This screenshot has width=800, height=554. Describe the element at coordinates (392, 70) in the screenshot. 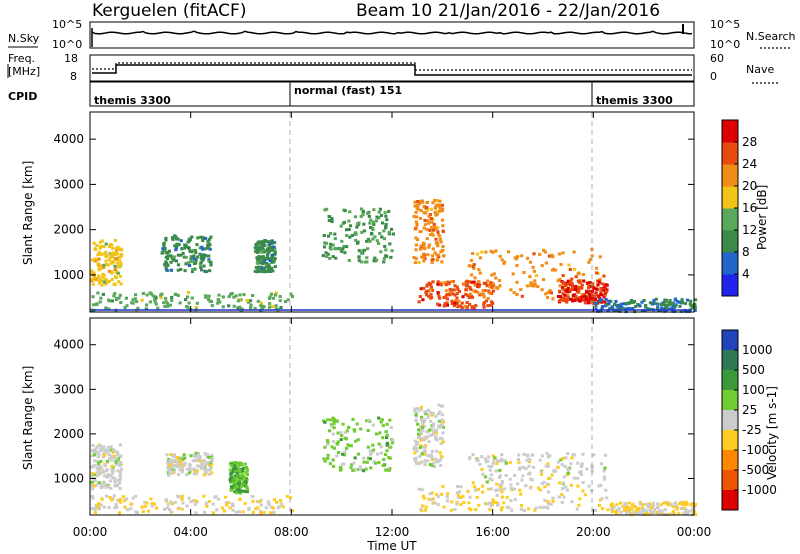

I see `frequency-series` at that location.